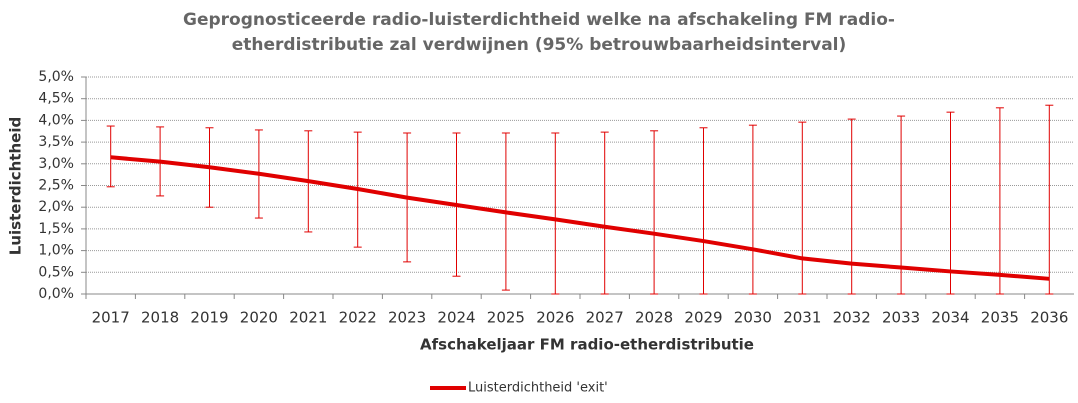  Describe the element at coordinates (56, 251) in the screenshot. I see `y-tick-label: 1,0%` at that location.